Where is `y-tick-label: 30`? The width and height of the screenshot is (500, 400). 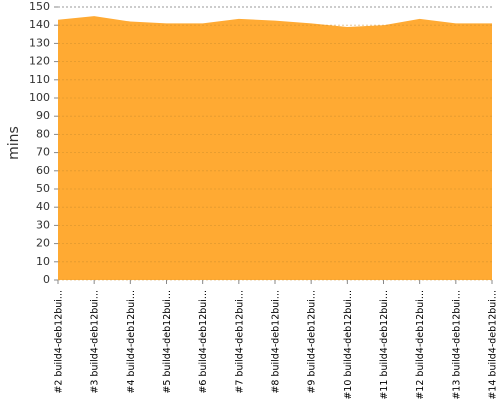
y-tick-label: 30 is located at coordinates (43, 224).